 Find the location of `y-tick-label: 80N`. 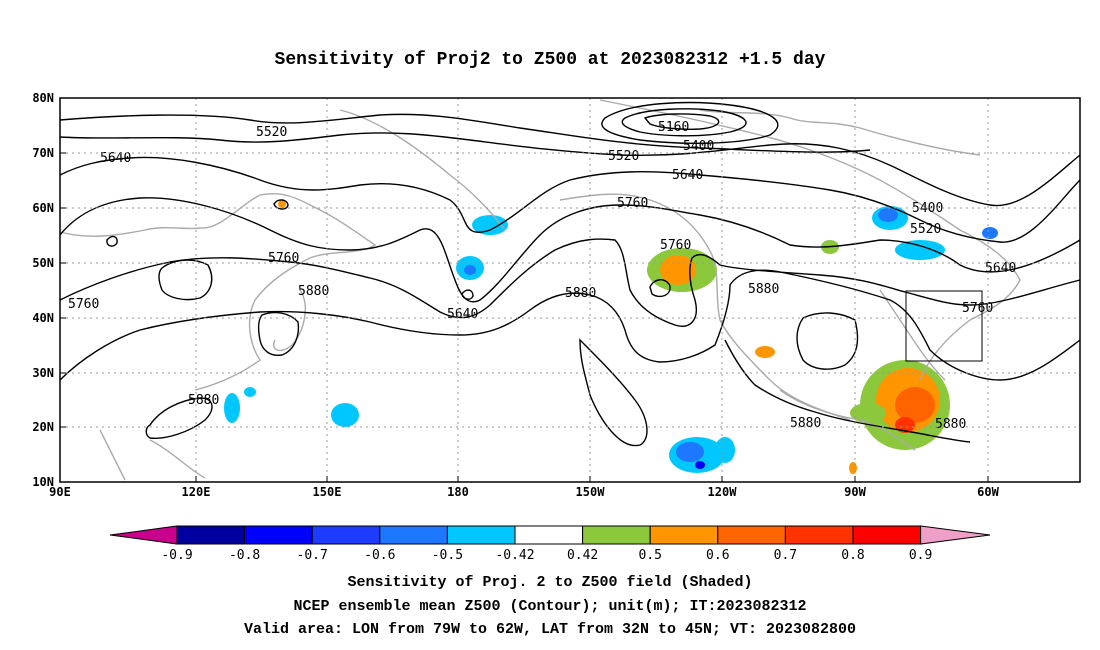

y-tick-label: 80N is located at coordinates (43, 98).